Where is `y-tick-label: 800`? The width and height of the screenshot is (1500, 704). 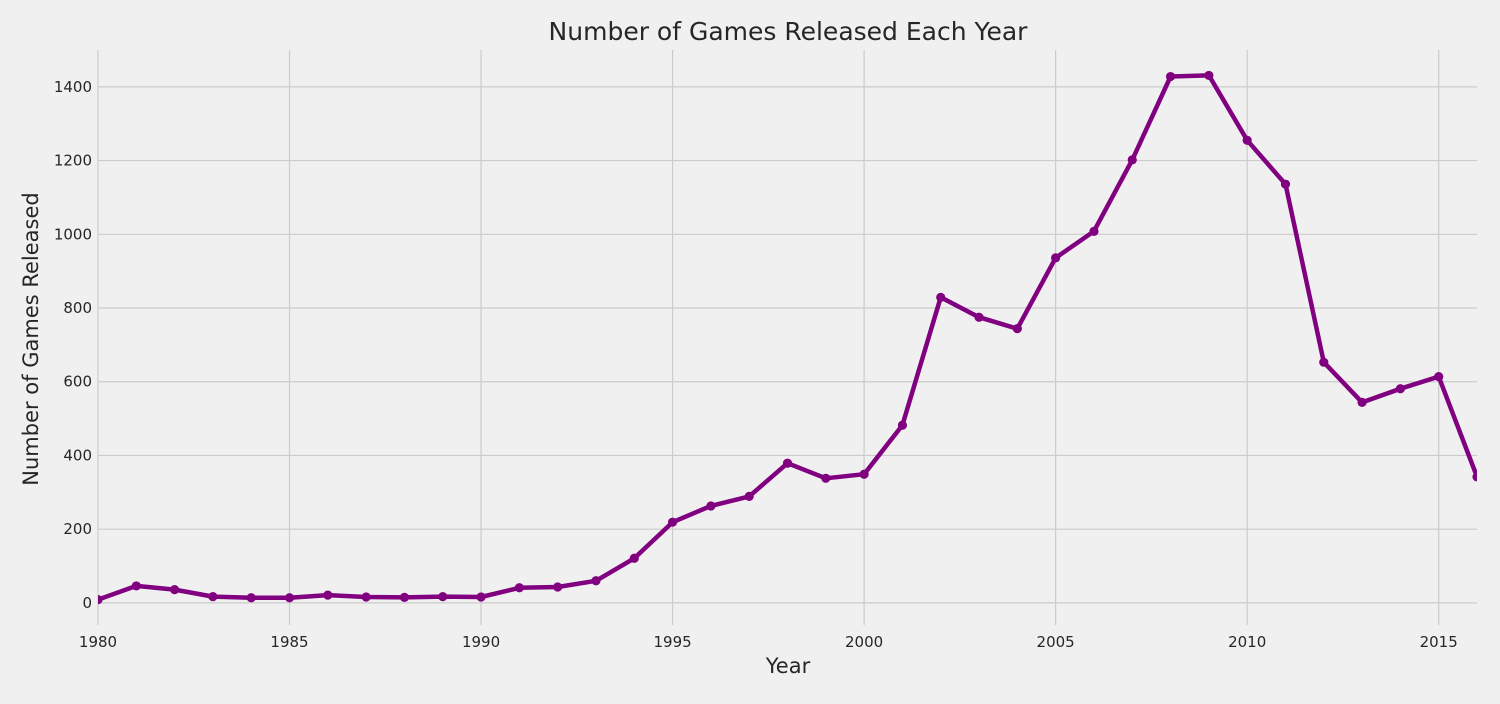
y-tick-label: 800 is located at coordinates (77, 308).